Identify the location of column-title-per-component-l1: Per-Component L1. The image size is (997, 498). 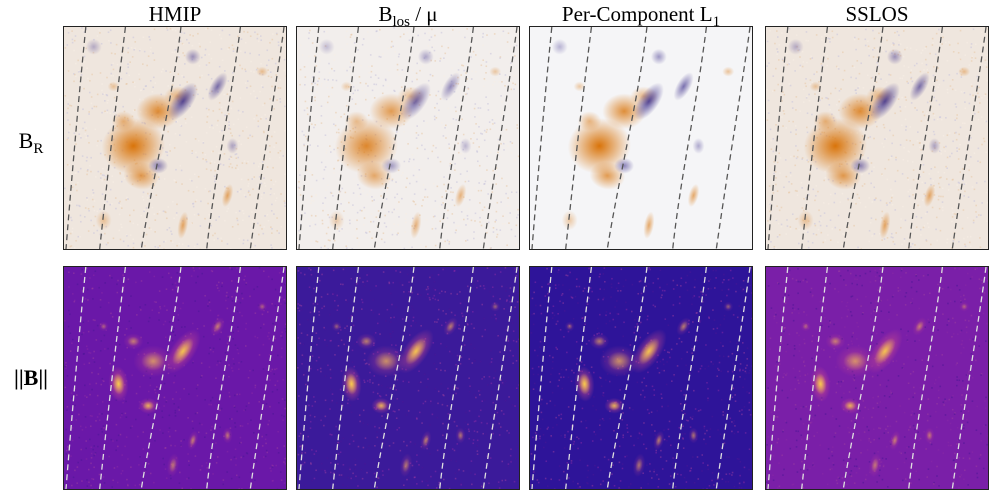
(641, 16).